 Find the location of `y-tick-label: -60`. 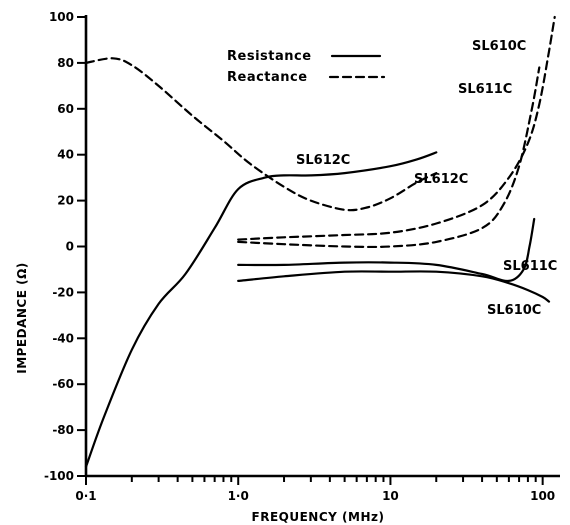

y-tick-label: -60 is located at coordinates (63, 384).